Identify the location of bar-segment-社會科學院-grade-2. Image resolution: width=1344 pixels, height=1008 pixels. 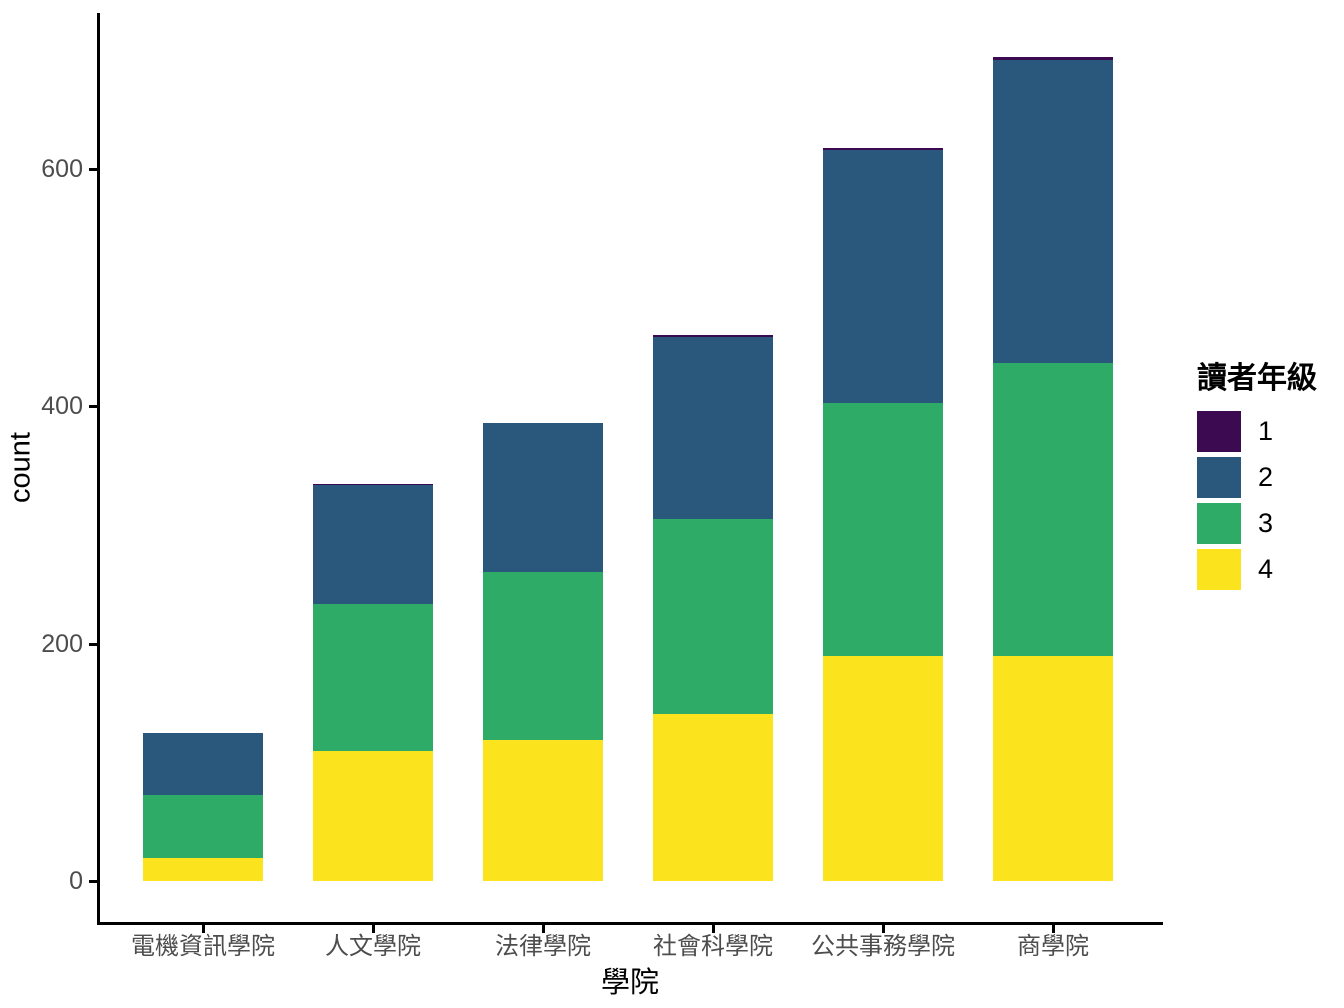
(713, 428).